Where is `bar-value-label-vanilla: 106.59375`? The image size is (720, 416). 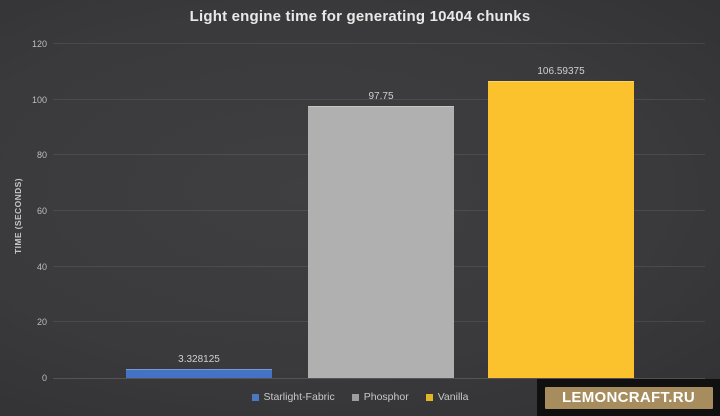 bar-value-label-vanilla: 106.59375 is located at coordinates (561, 71).